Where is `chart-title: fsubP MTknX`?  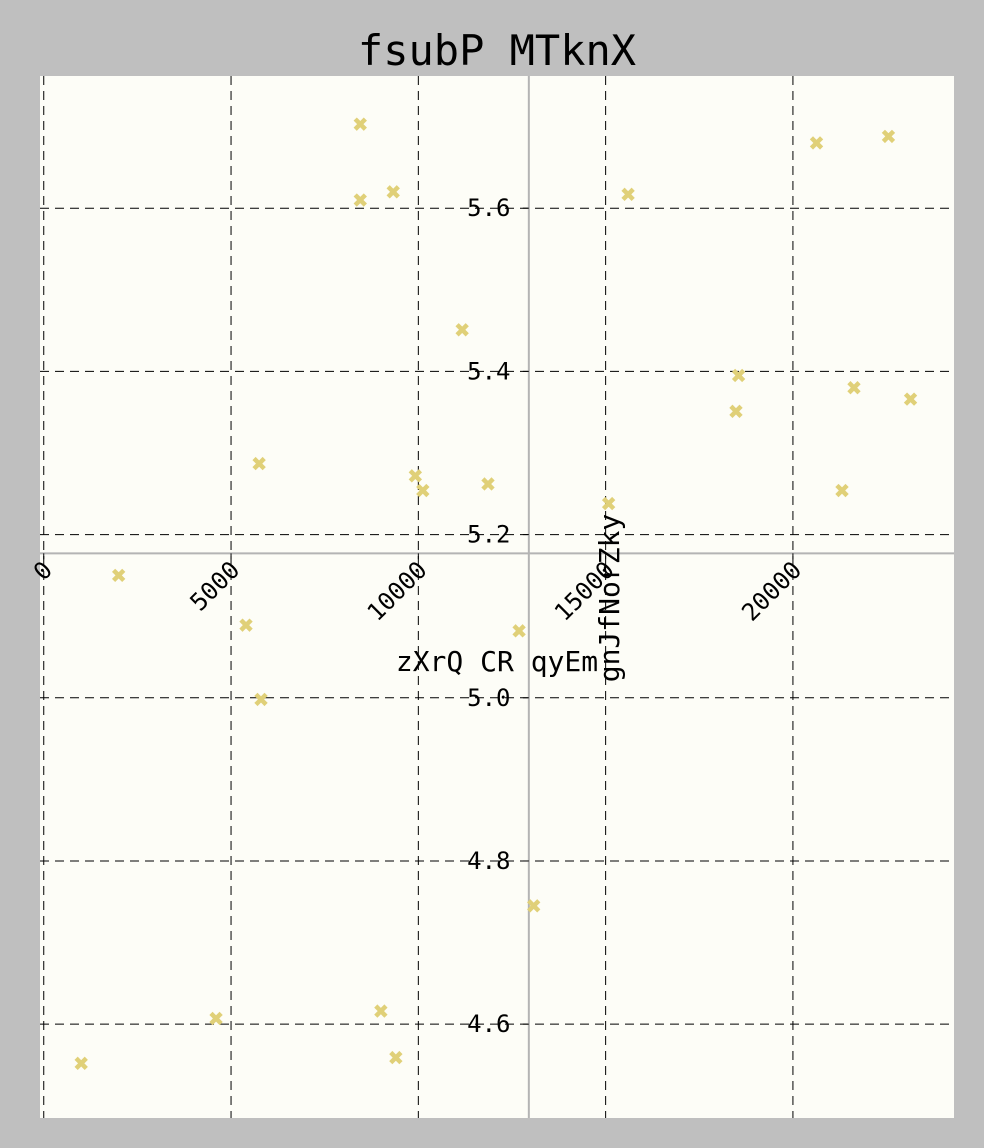
chart-title: fsubP MTknX is located at coordinates (497, 50).